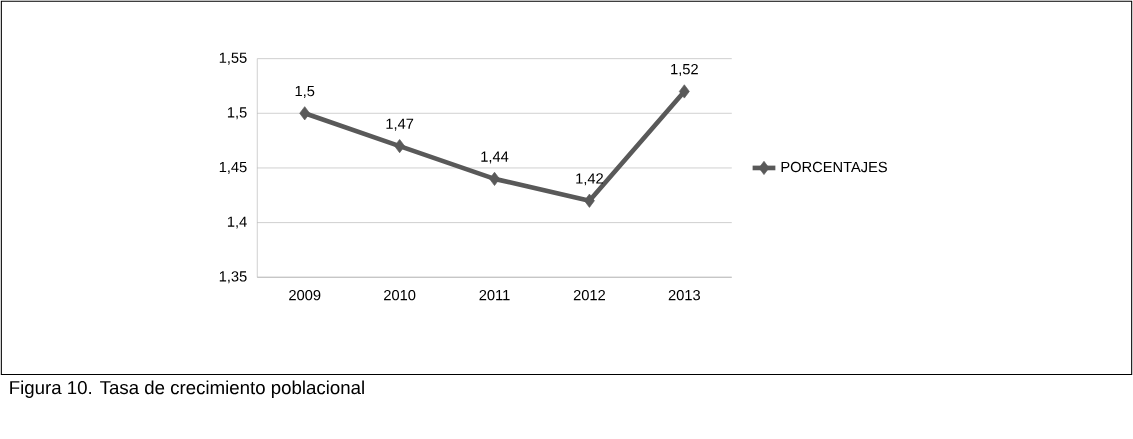  Describe the element at coordinates (400, 295) in the screenshot. I see `x-tick-label: 2010` at that location.